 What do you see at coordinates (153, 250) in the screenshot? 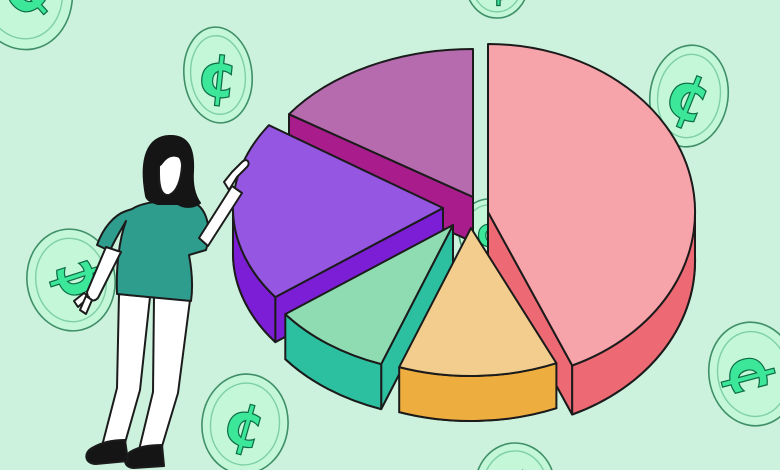
I see `t-shirt` at bounding box center [153, 250].